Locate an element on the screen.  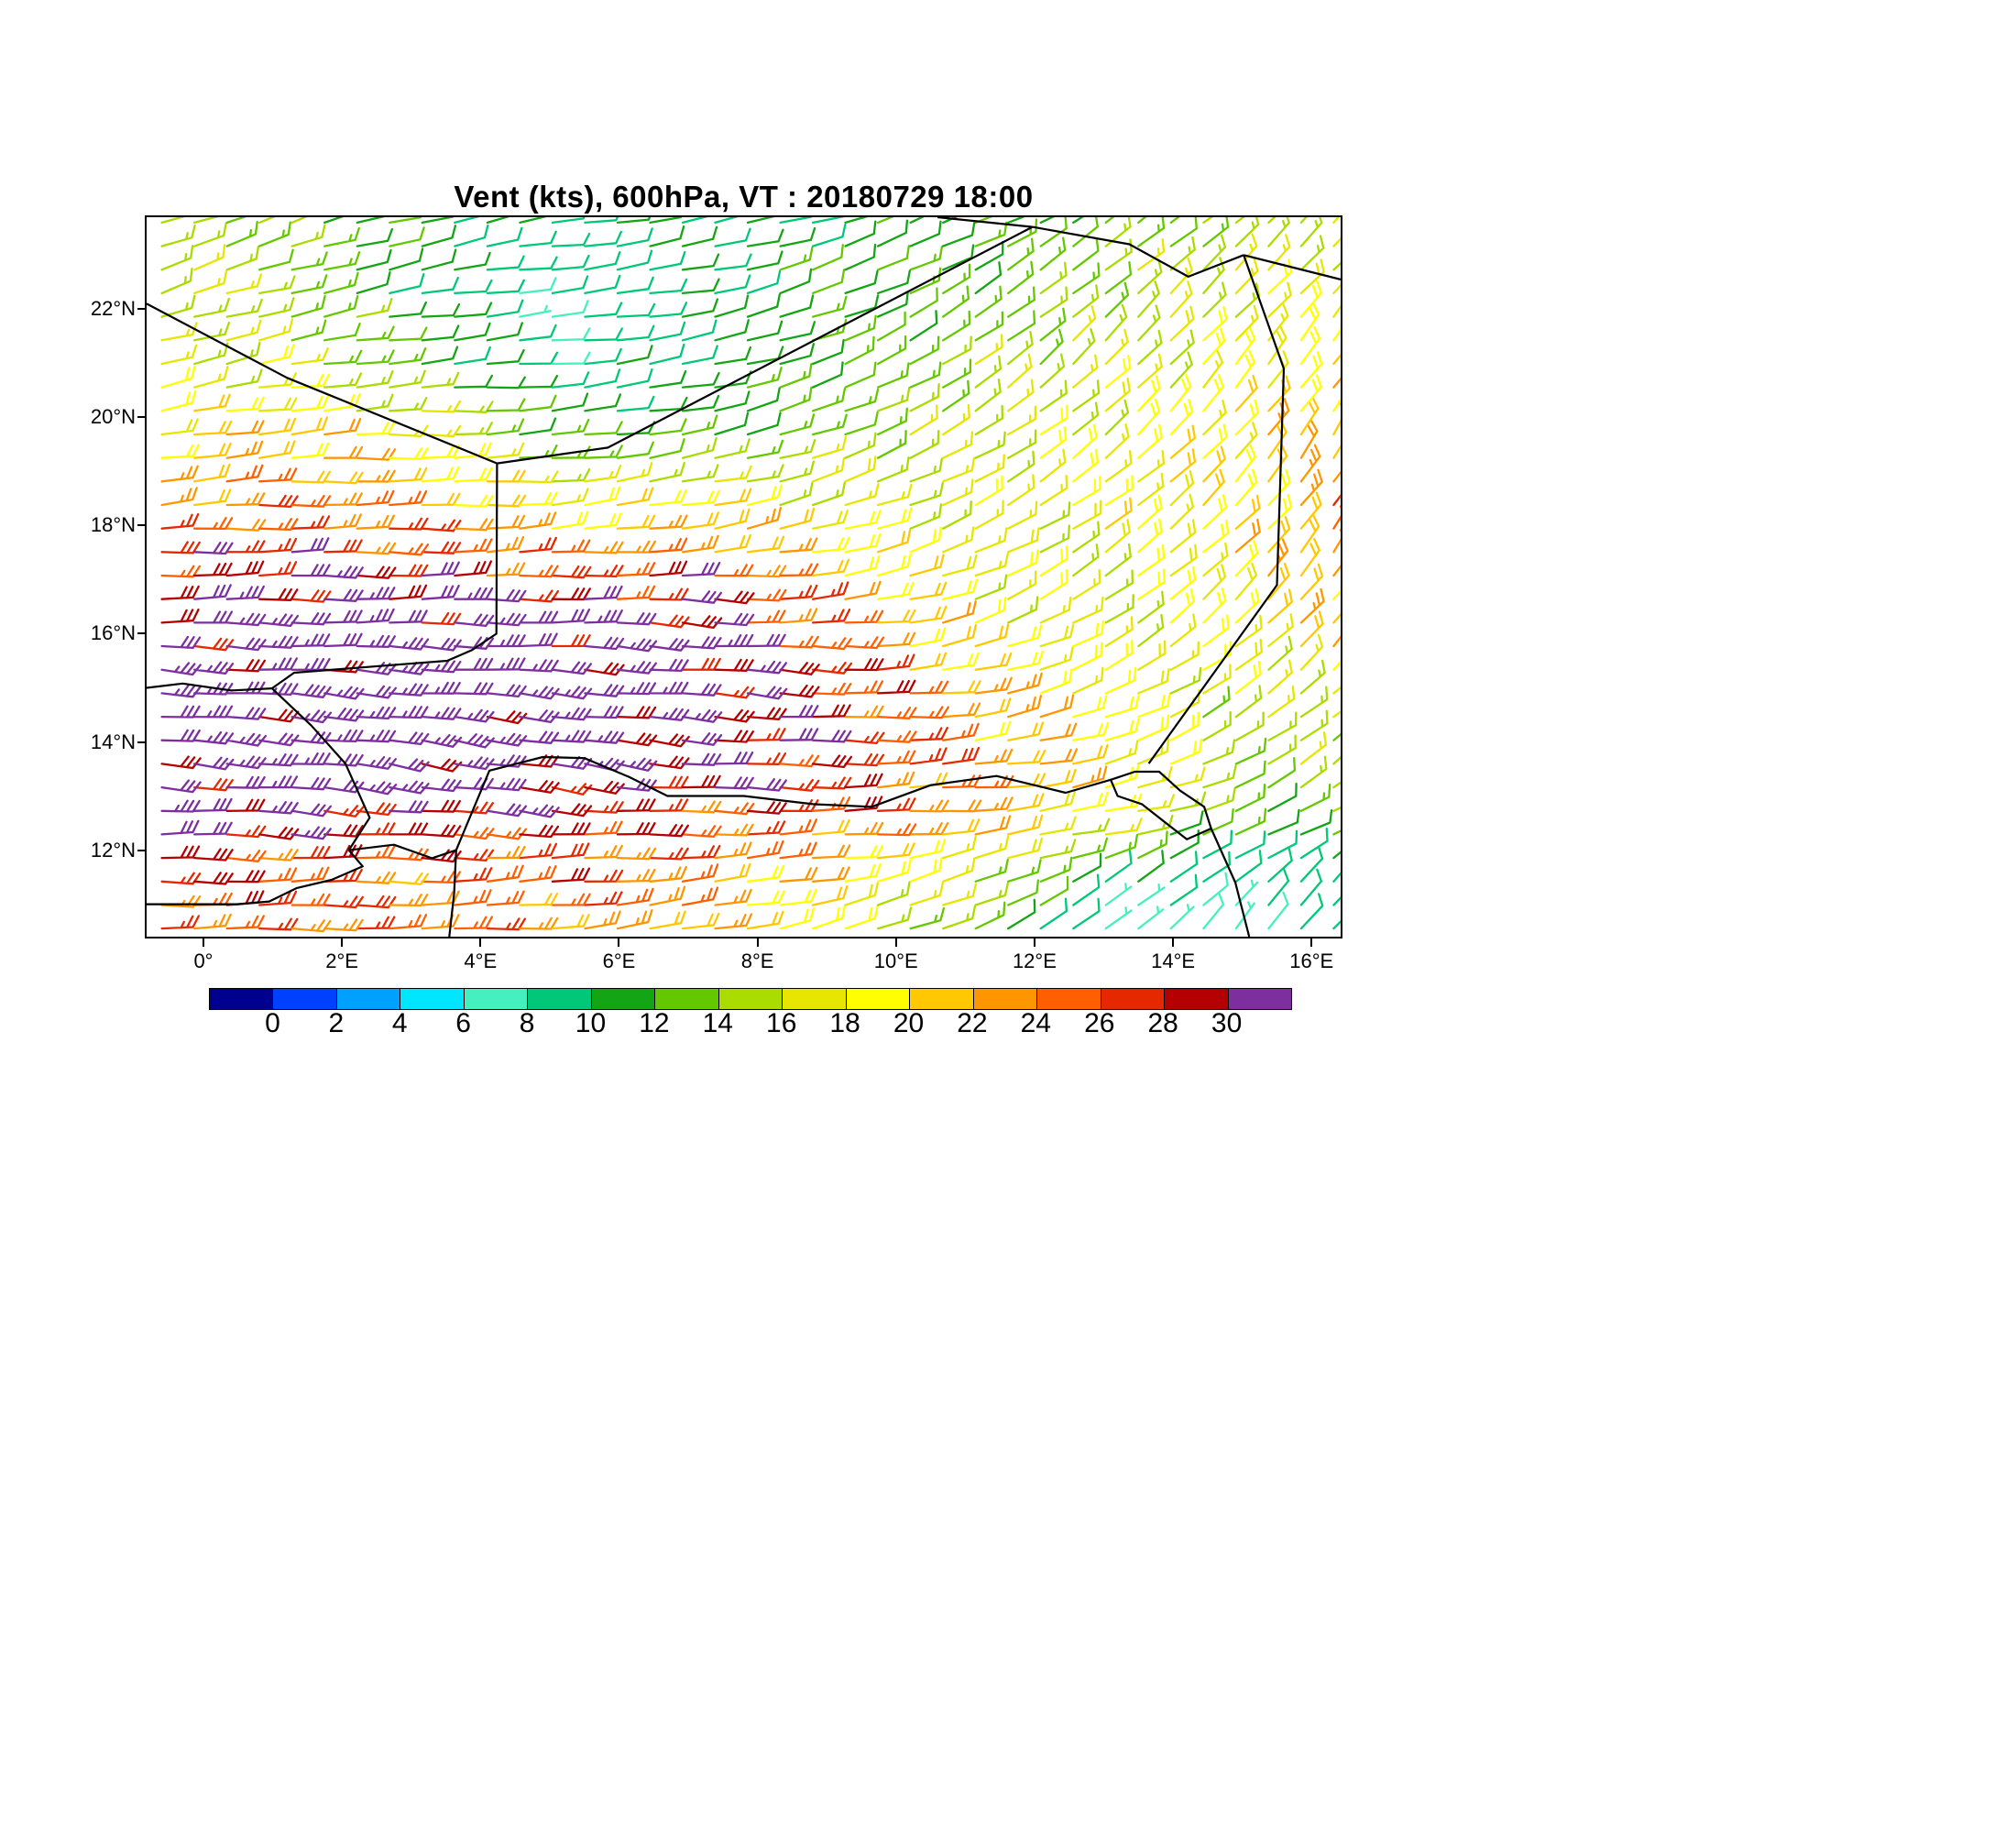
colorbar-tick-label: 18 is located at coordinates (844, 1023).